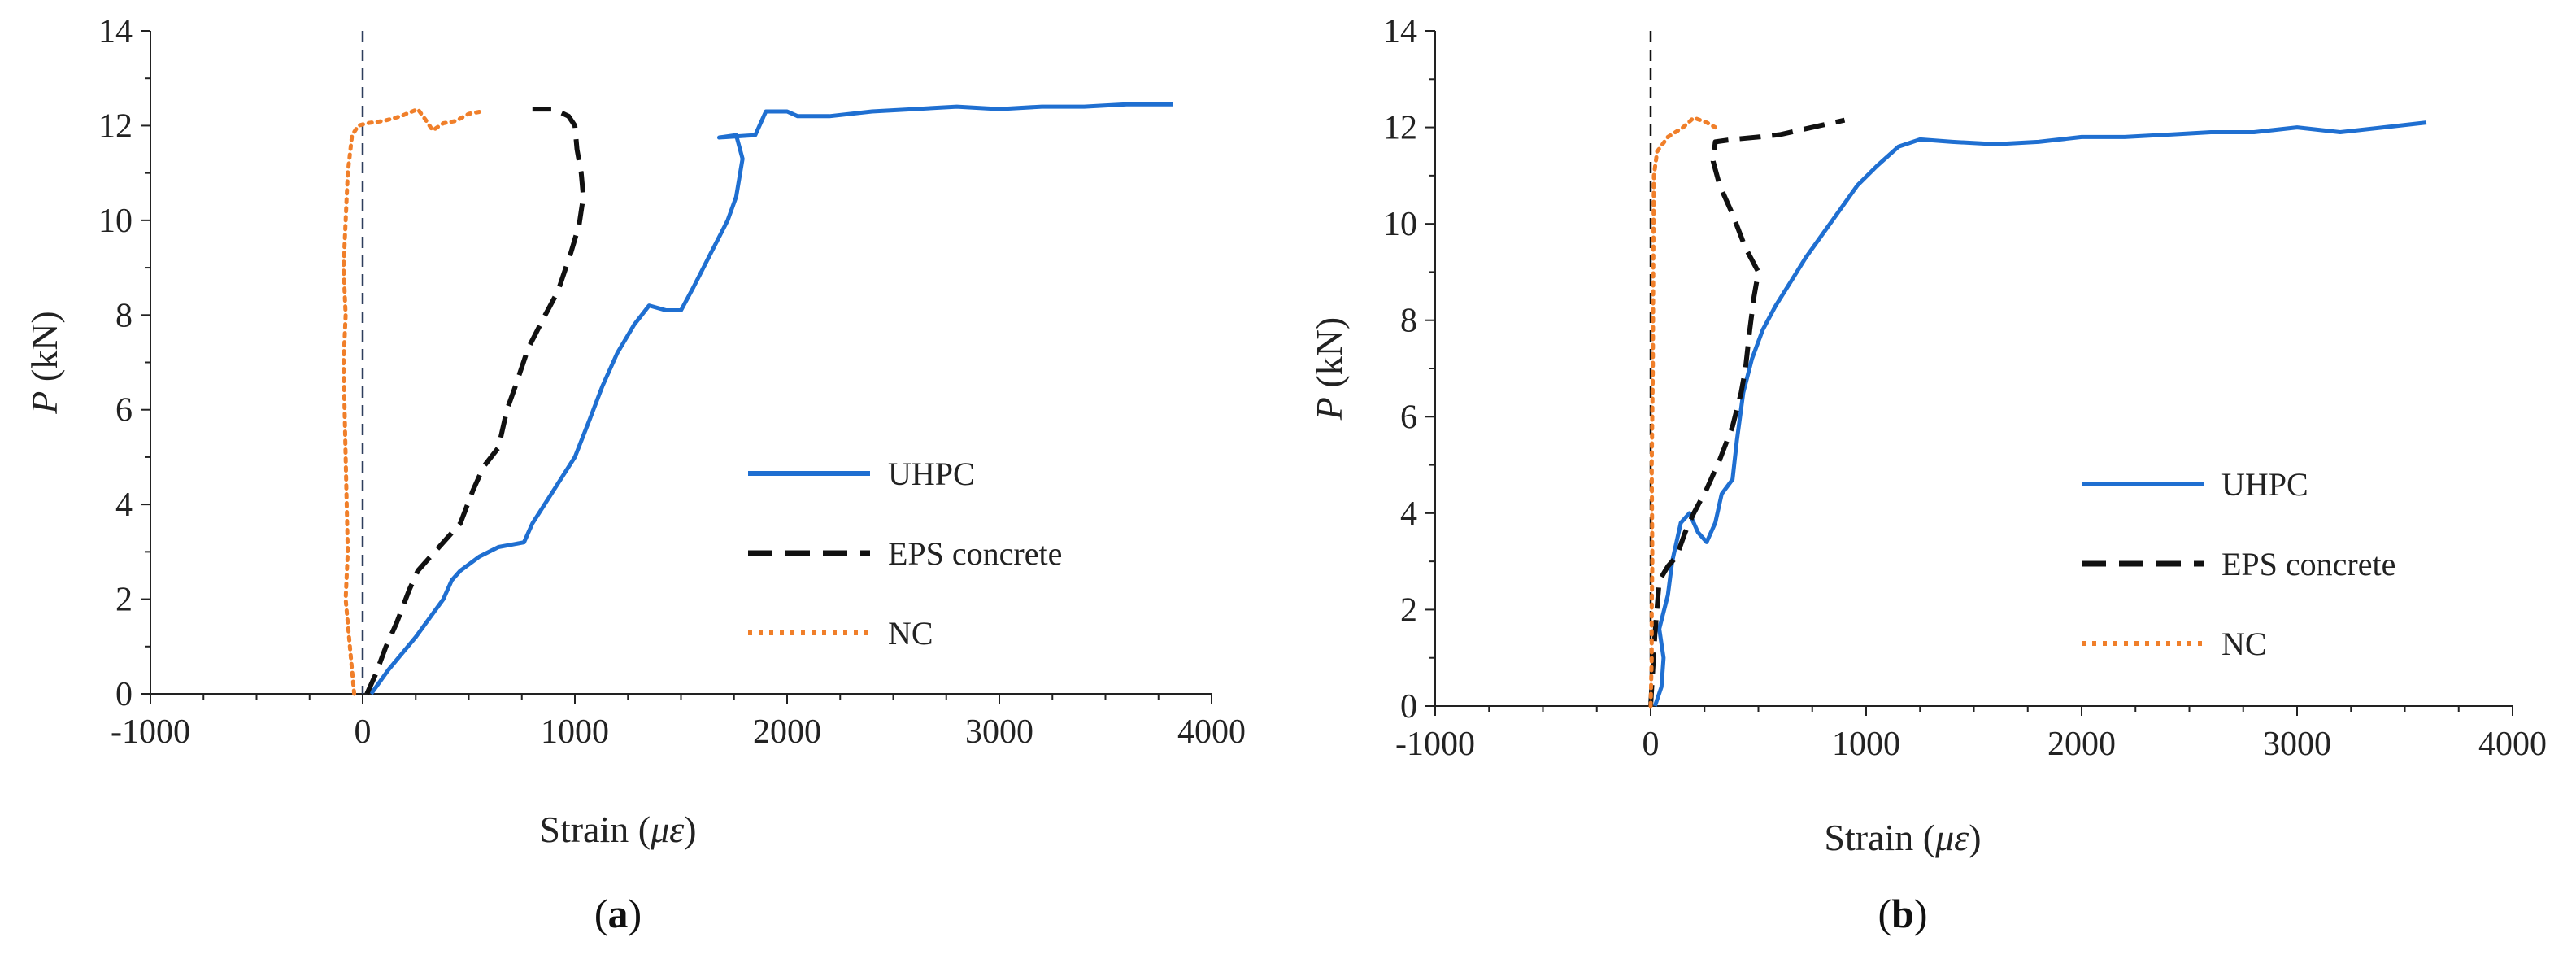 This screenshot has height=968, width=2576. What do you see at coordinates (618, 913) in the screenshot?
I see `panel-label: (a)` at bounding box center [618, 913].